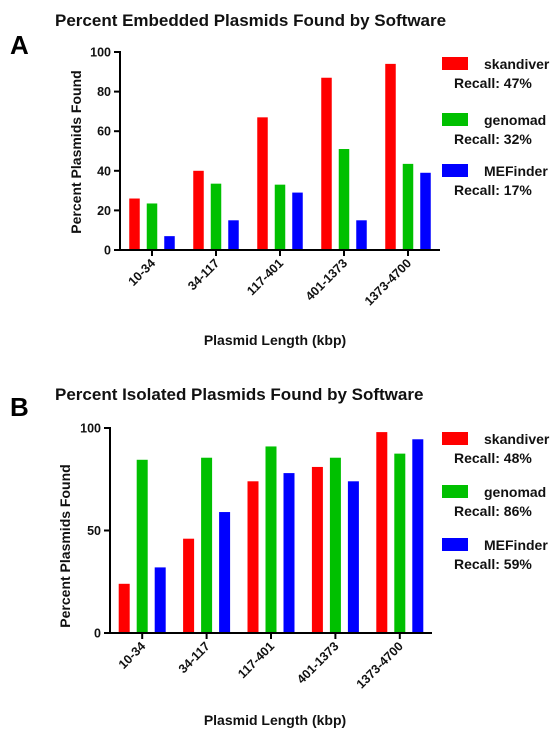 The height and width of the screenshot is (737, 559). What do you see at coordinates (275, 340) in the screenshot?
I see `x-axis-label-a: Plasmid Length (kbp)` at bounding box center [275, 340].